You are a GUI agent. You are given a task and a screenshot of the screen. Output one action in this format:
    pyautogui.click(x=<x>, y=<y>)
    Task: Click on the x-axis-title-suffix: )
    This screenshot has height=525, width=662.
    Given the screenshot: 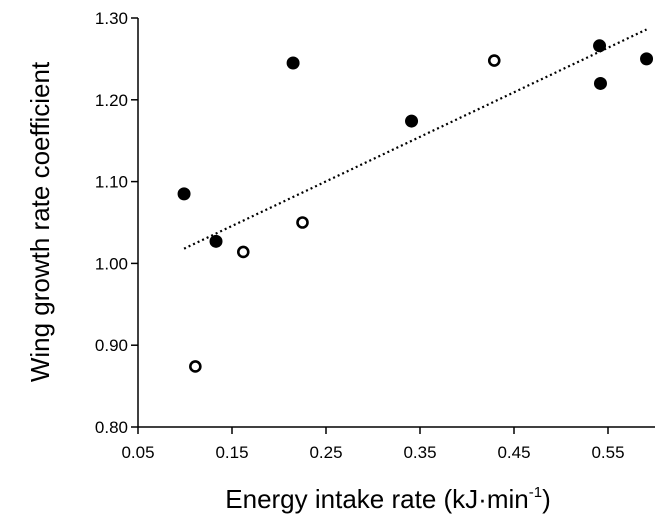 What is the action you would take?
    pyautogui.click(x=546, y=499)
    